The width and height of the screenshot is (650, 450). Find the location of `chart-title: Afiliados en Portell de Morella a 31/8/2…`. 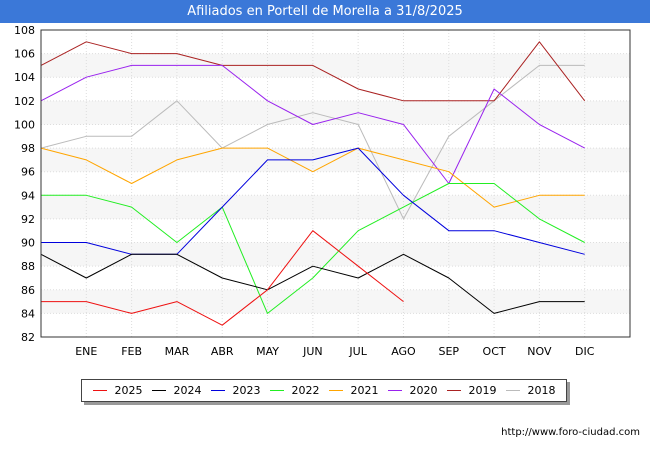

chart-title: Afiliados en Portell de Morella a 31/8/2… is located at coordinates (325, 11).